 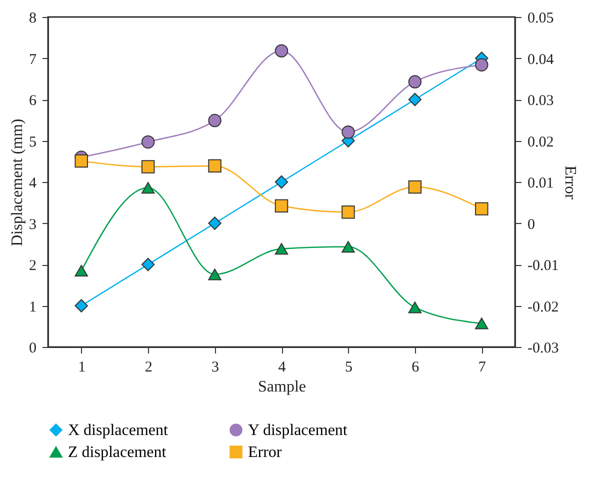 What do you see at coordinates (541, 18) in the screenshot?
I see `y2-tick-label: 0.05` at bounding box center [541, 18].